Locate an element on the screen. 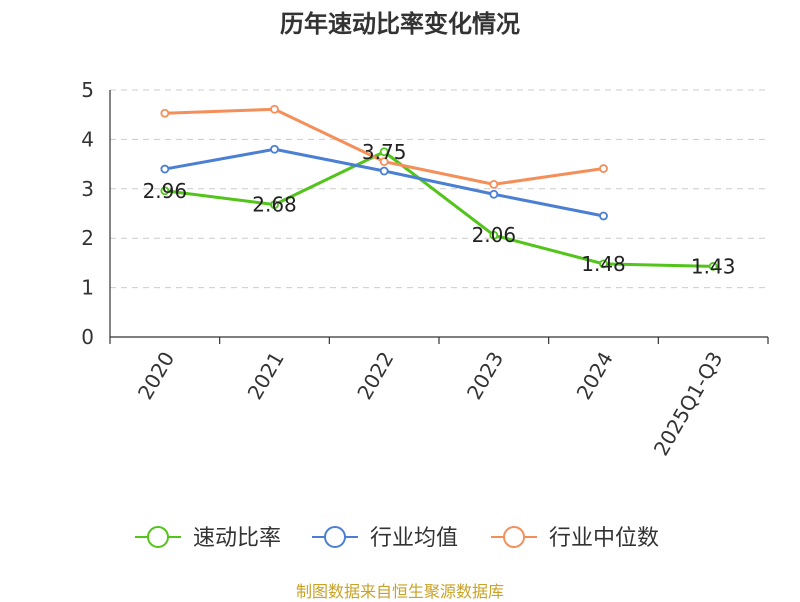 Image resolution: width=800 pixels, height=602 pixels. data-label: 2.96 is located at coordinates (165, 191).